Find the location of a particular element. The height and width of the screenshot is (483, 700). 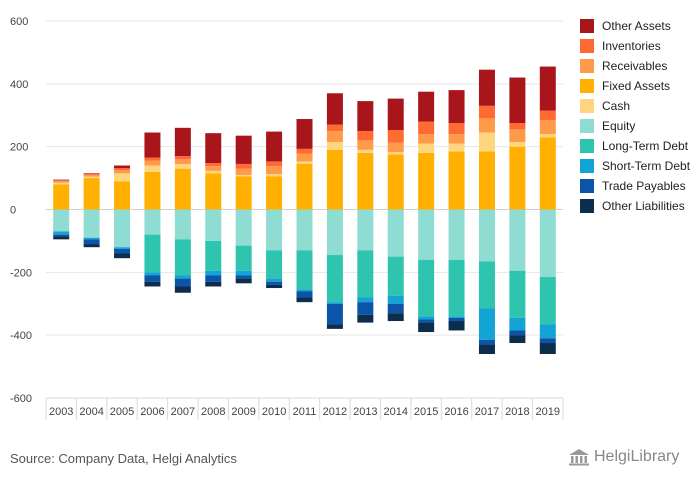

y-tick-label: -200 is located at coordinates (21, 273).